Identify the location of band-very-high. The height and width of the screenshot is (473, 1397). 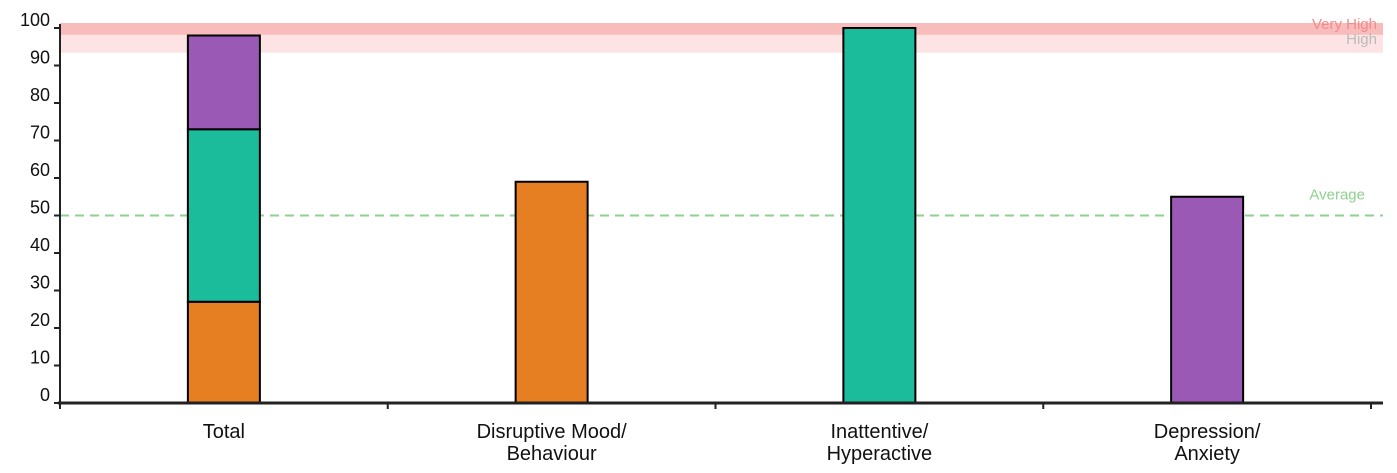
(721, 29).